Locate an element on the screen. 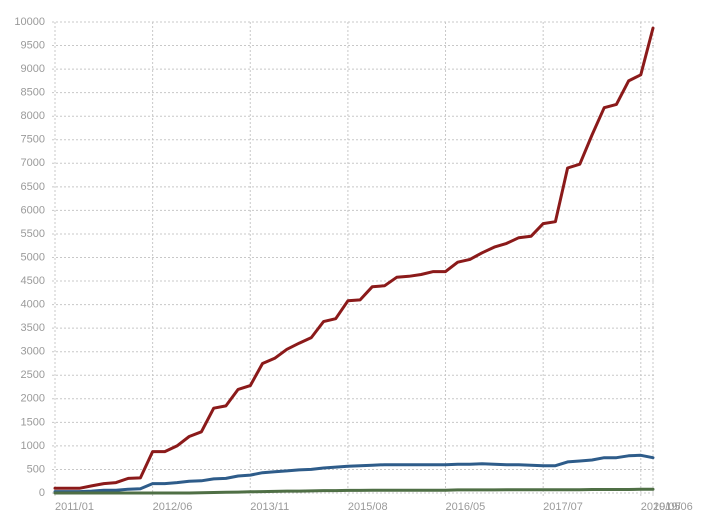 The image size is (703, 529). y-tick-label: 6000 is located at coordinates (33, 210).